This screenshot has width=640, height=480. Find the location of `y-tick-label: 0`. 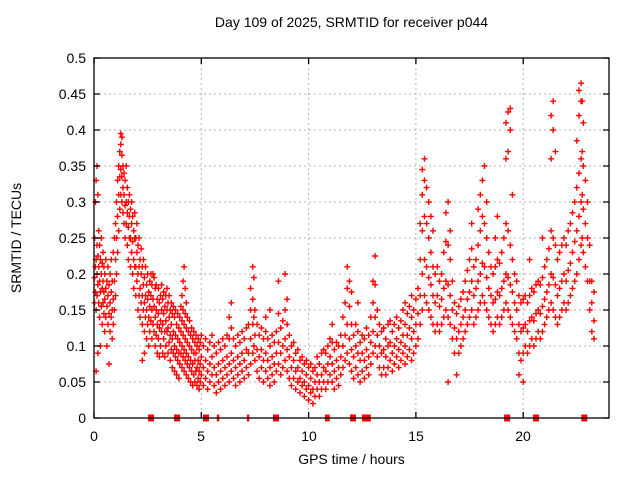

y-tick-label: 0 is located at coordinates (82, 418).